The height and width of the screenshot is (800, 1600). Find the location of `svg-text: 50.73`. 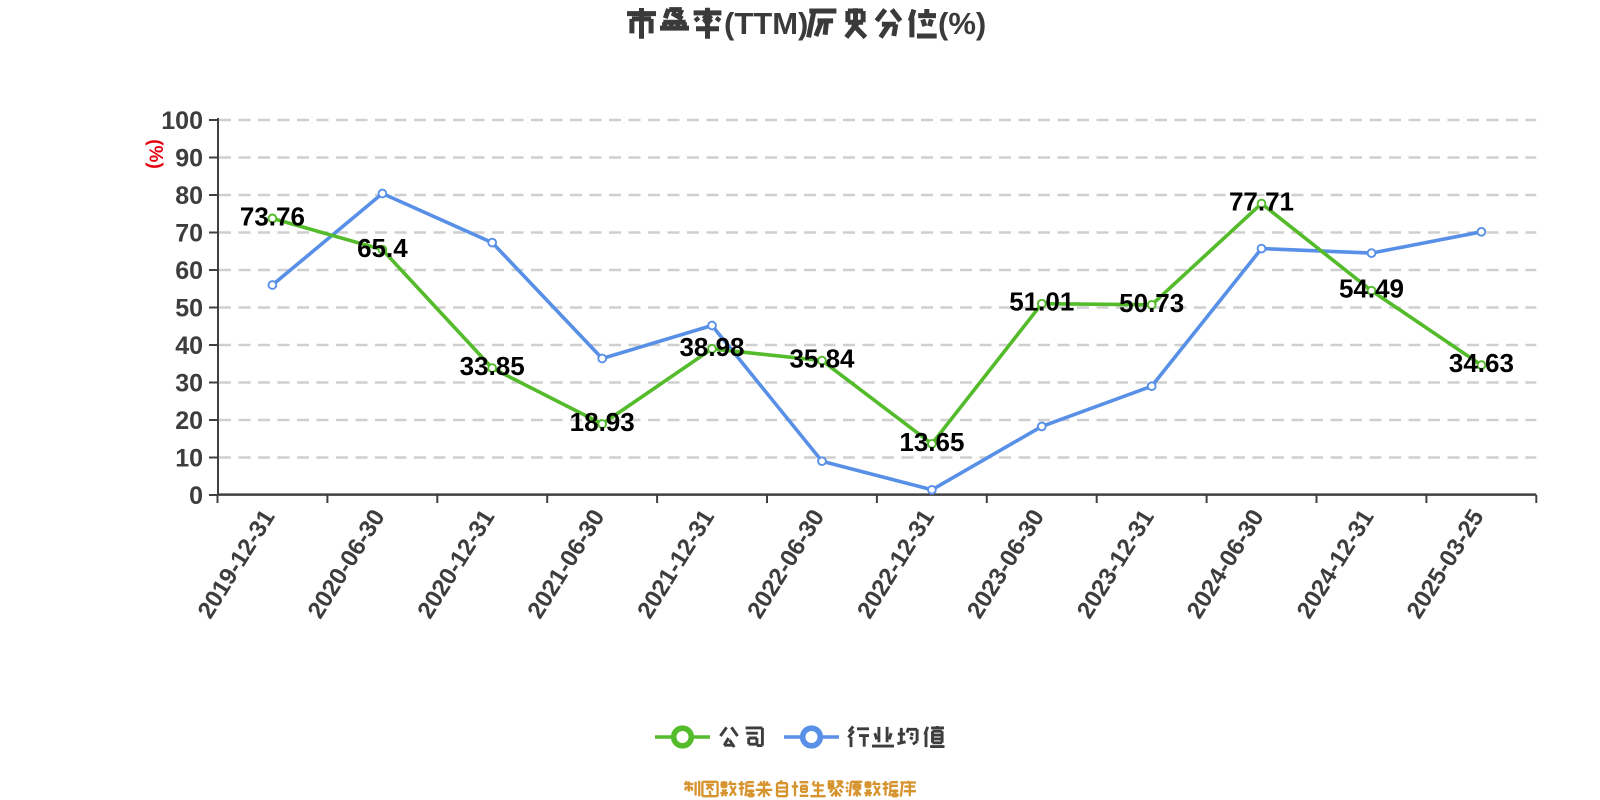

svg-text: 50.73 is located at coordinates (1151, 303).